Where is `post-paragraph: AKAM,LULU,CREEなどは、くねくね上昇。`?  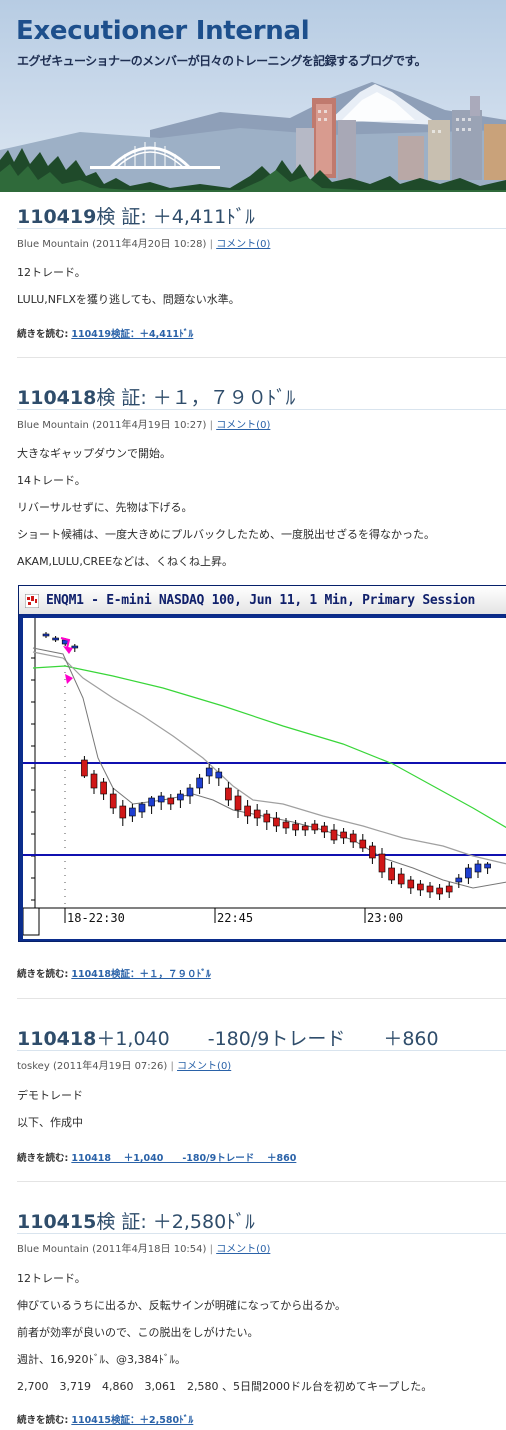
post-paragraph: AKAM,LULU,CREEなどは、くねくね上昇。 is located at coordinates (125, 561).